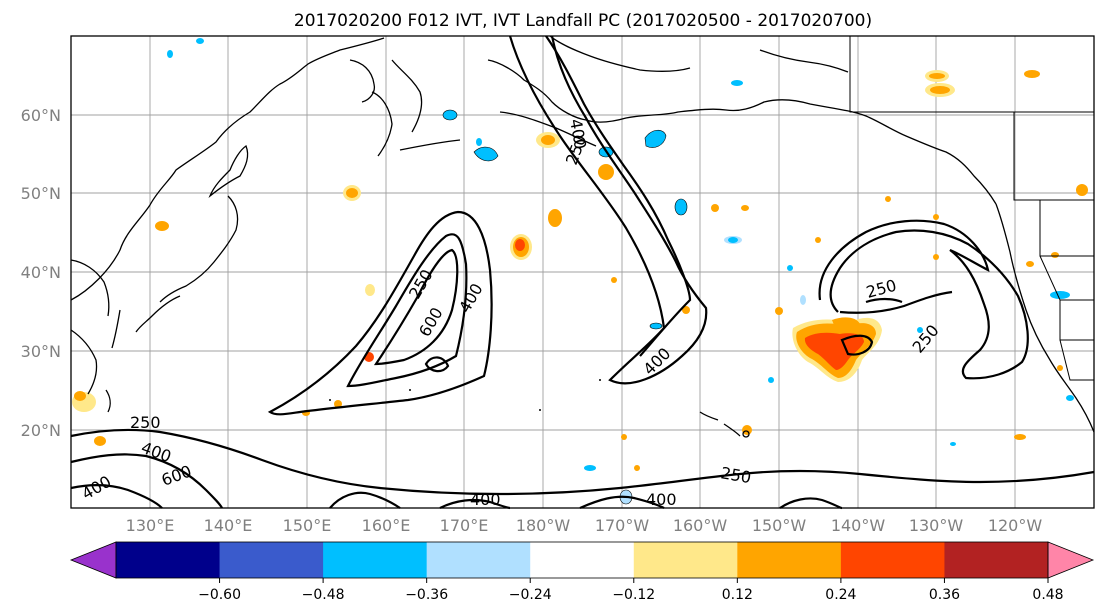 The image size is (1105, 601). I want to click on lat-label: 40°N, so click(41, 272).